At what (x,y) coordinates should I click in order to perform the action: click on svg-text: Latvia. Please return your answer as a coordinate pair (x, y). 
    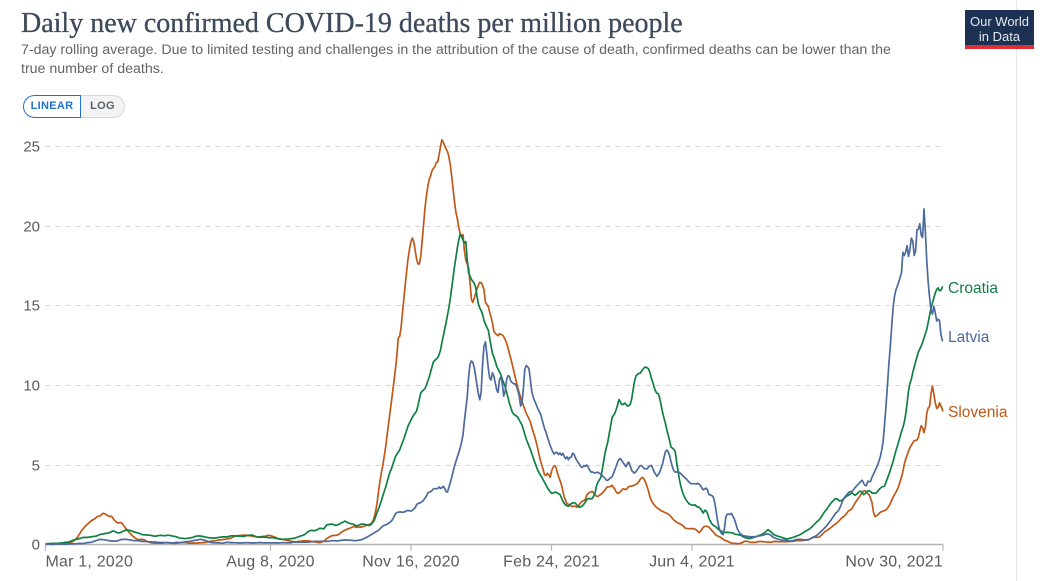
    Looking at the image, I should click on (969, 337).